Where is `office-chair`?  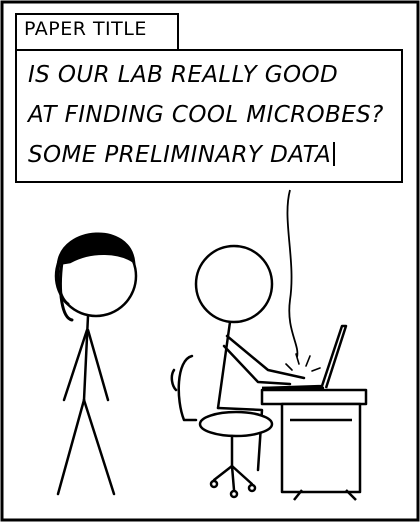
office-chair is located at coordinates (222, 426).